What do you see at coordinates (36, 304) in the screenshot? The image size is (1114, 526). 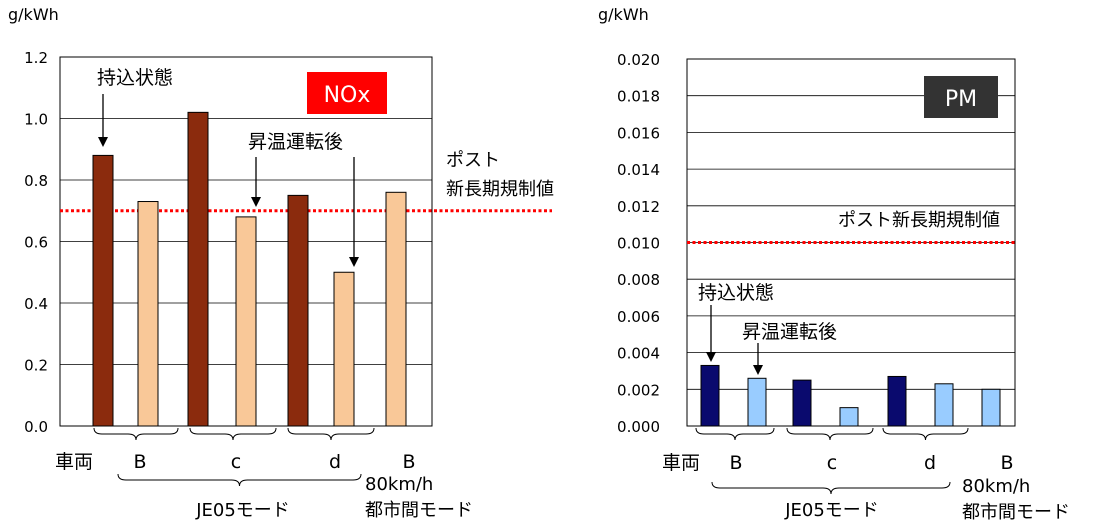 I see `y-tick-label: 0.4` at bounding box center [36, 304].